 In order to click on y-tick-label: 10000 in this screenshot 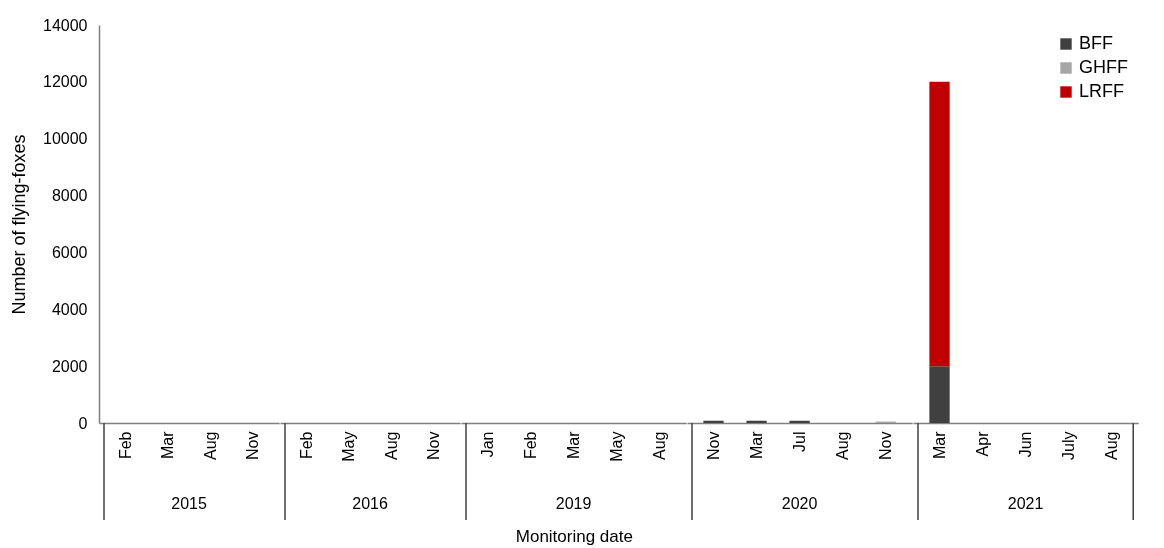, I will do `click(65, 139)`.